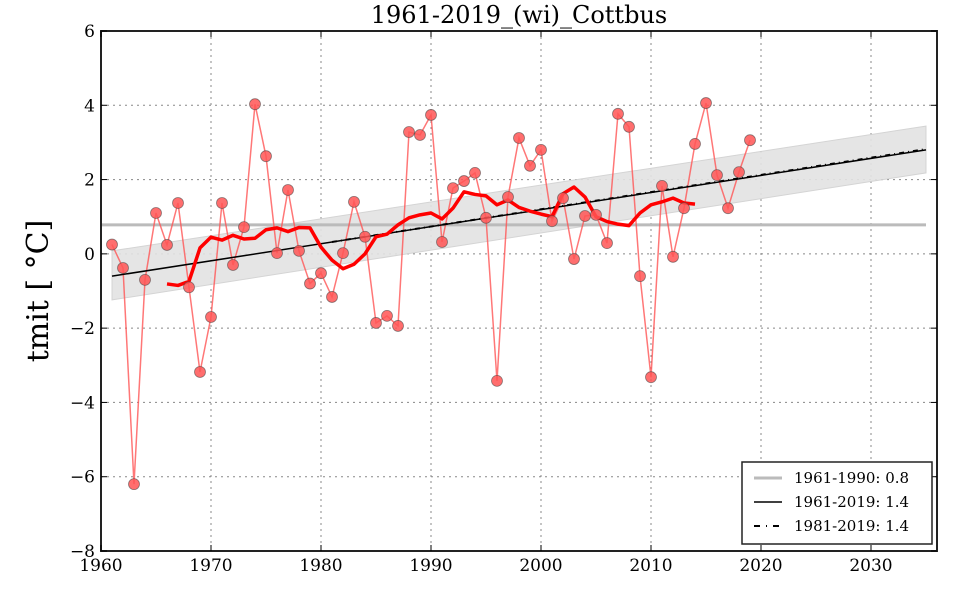  I want to click on x-tick-label: 1970, so click(210, 566).